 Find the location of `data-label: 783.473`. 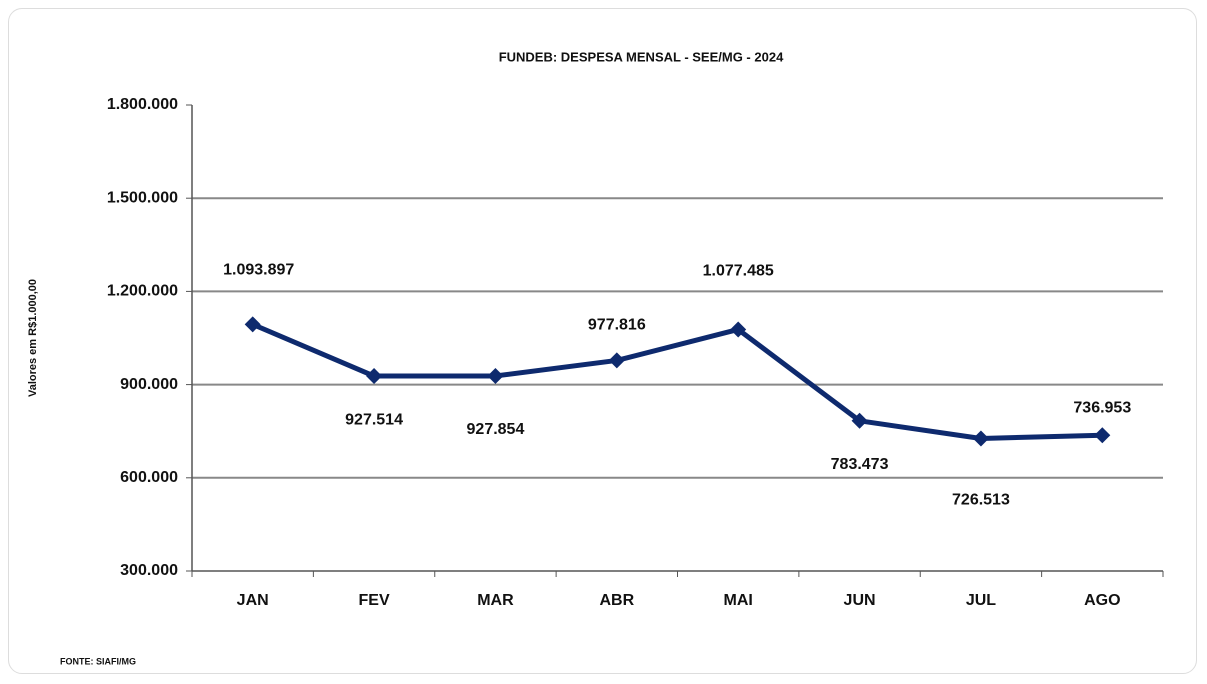

data-label: 783.473 is located at coordinates (860, 464).